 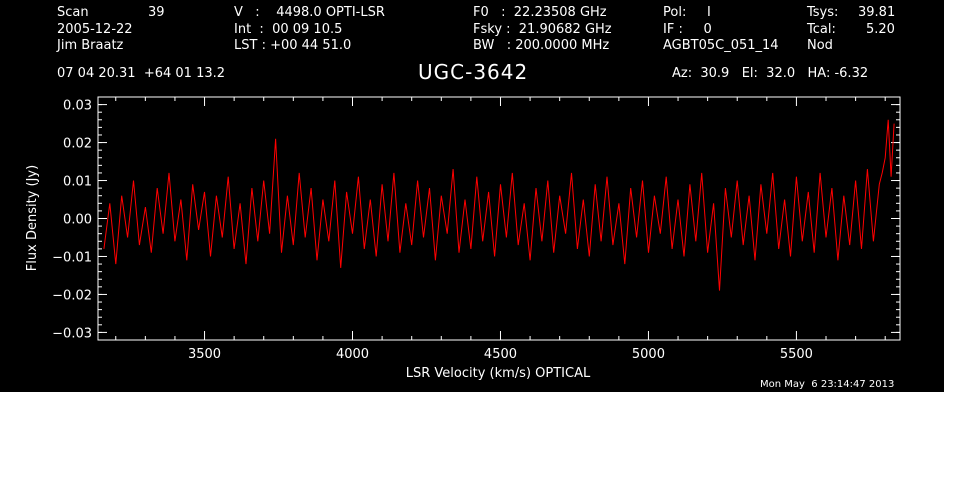 What do you see at coordinates (352, 354) in the screenshot?
I see `x-tick-label: 4000` at bounding box center [352, 354].